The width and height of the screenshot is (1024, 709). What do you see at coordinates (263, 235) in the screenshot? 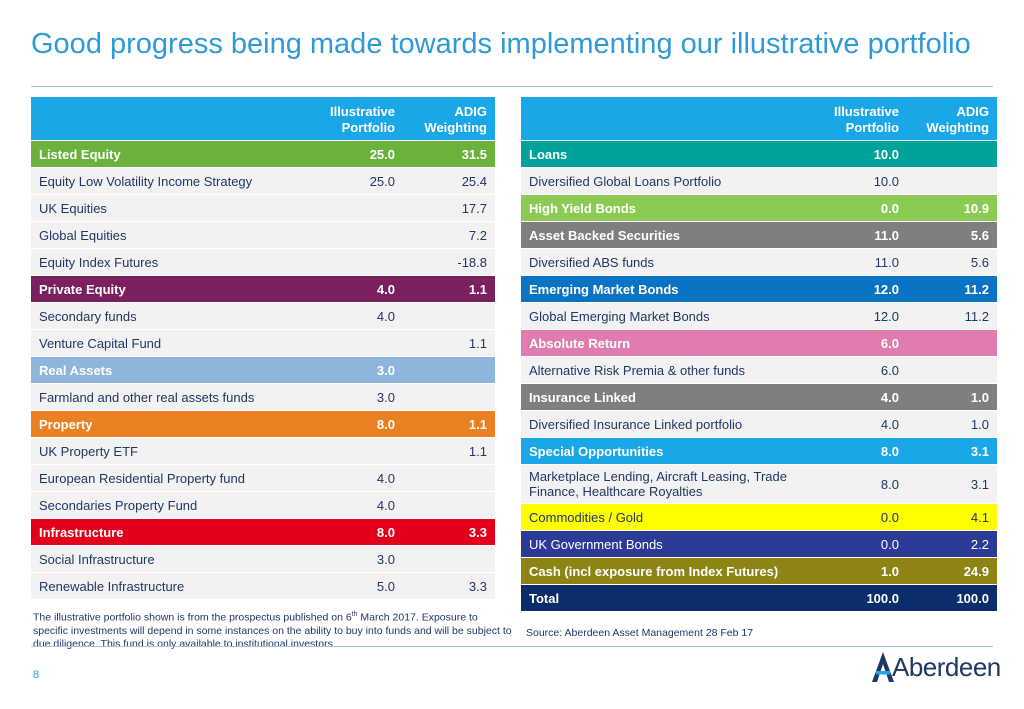
I see `left-item-row: Global Equities 7.2` at bounding box center [263, 235].